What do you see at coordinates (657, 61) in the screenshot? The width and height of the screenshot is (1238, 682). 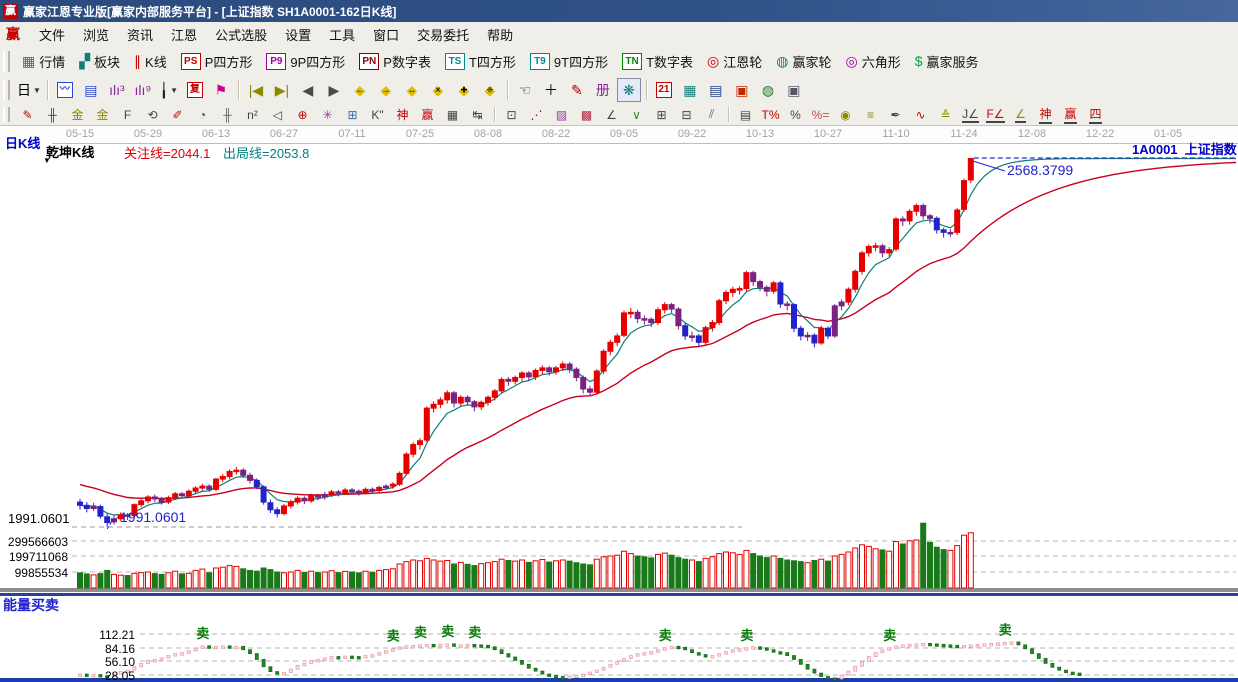 I see `t-number-button: TN T数字表` at bounding box center [657, 61].